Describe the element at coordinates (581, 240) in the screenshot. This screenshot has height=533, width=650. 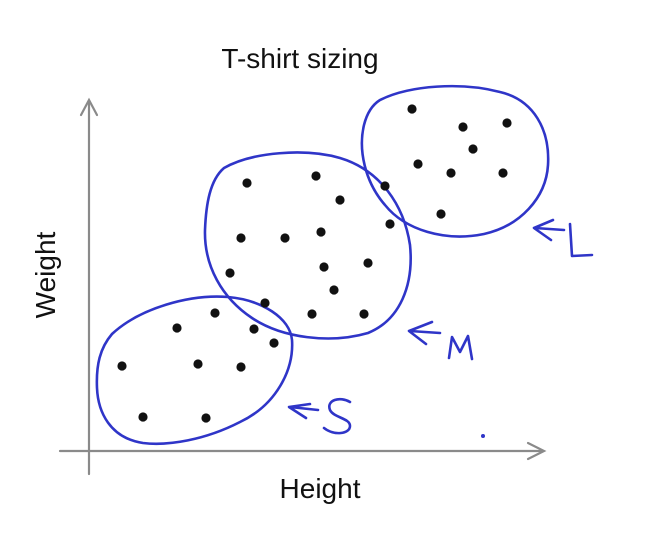
I see `annotation-large-letter` at that location.